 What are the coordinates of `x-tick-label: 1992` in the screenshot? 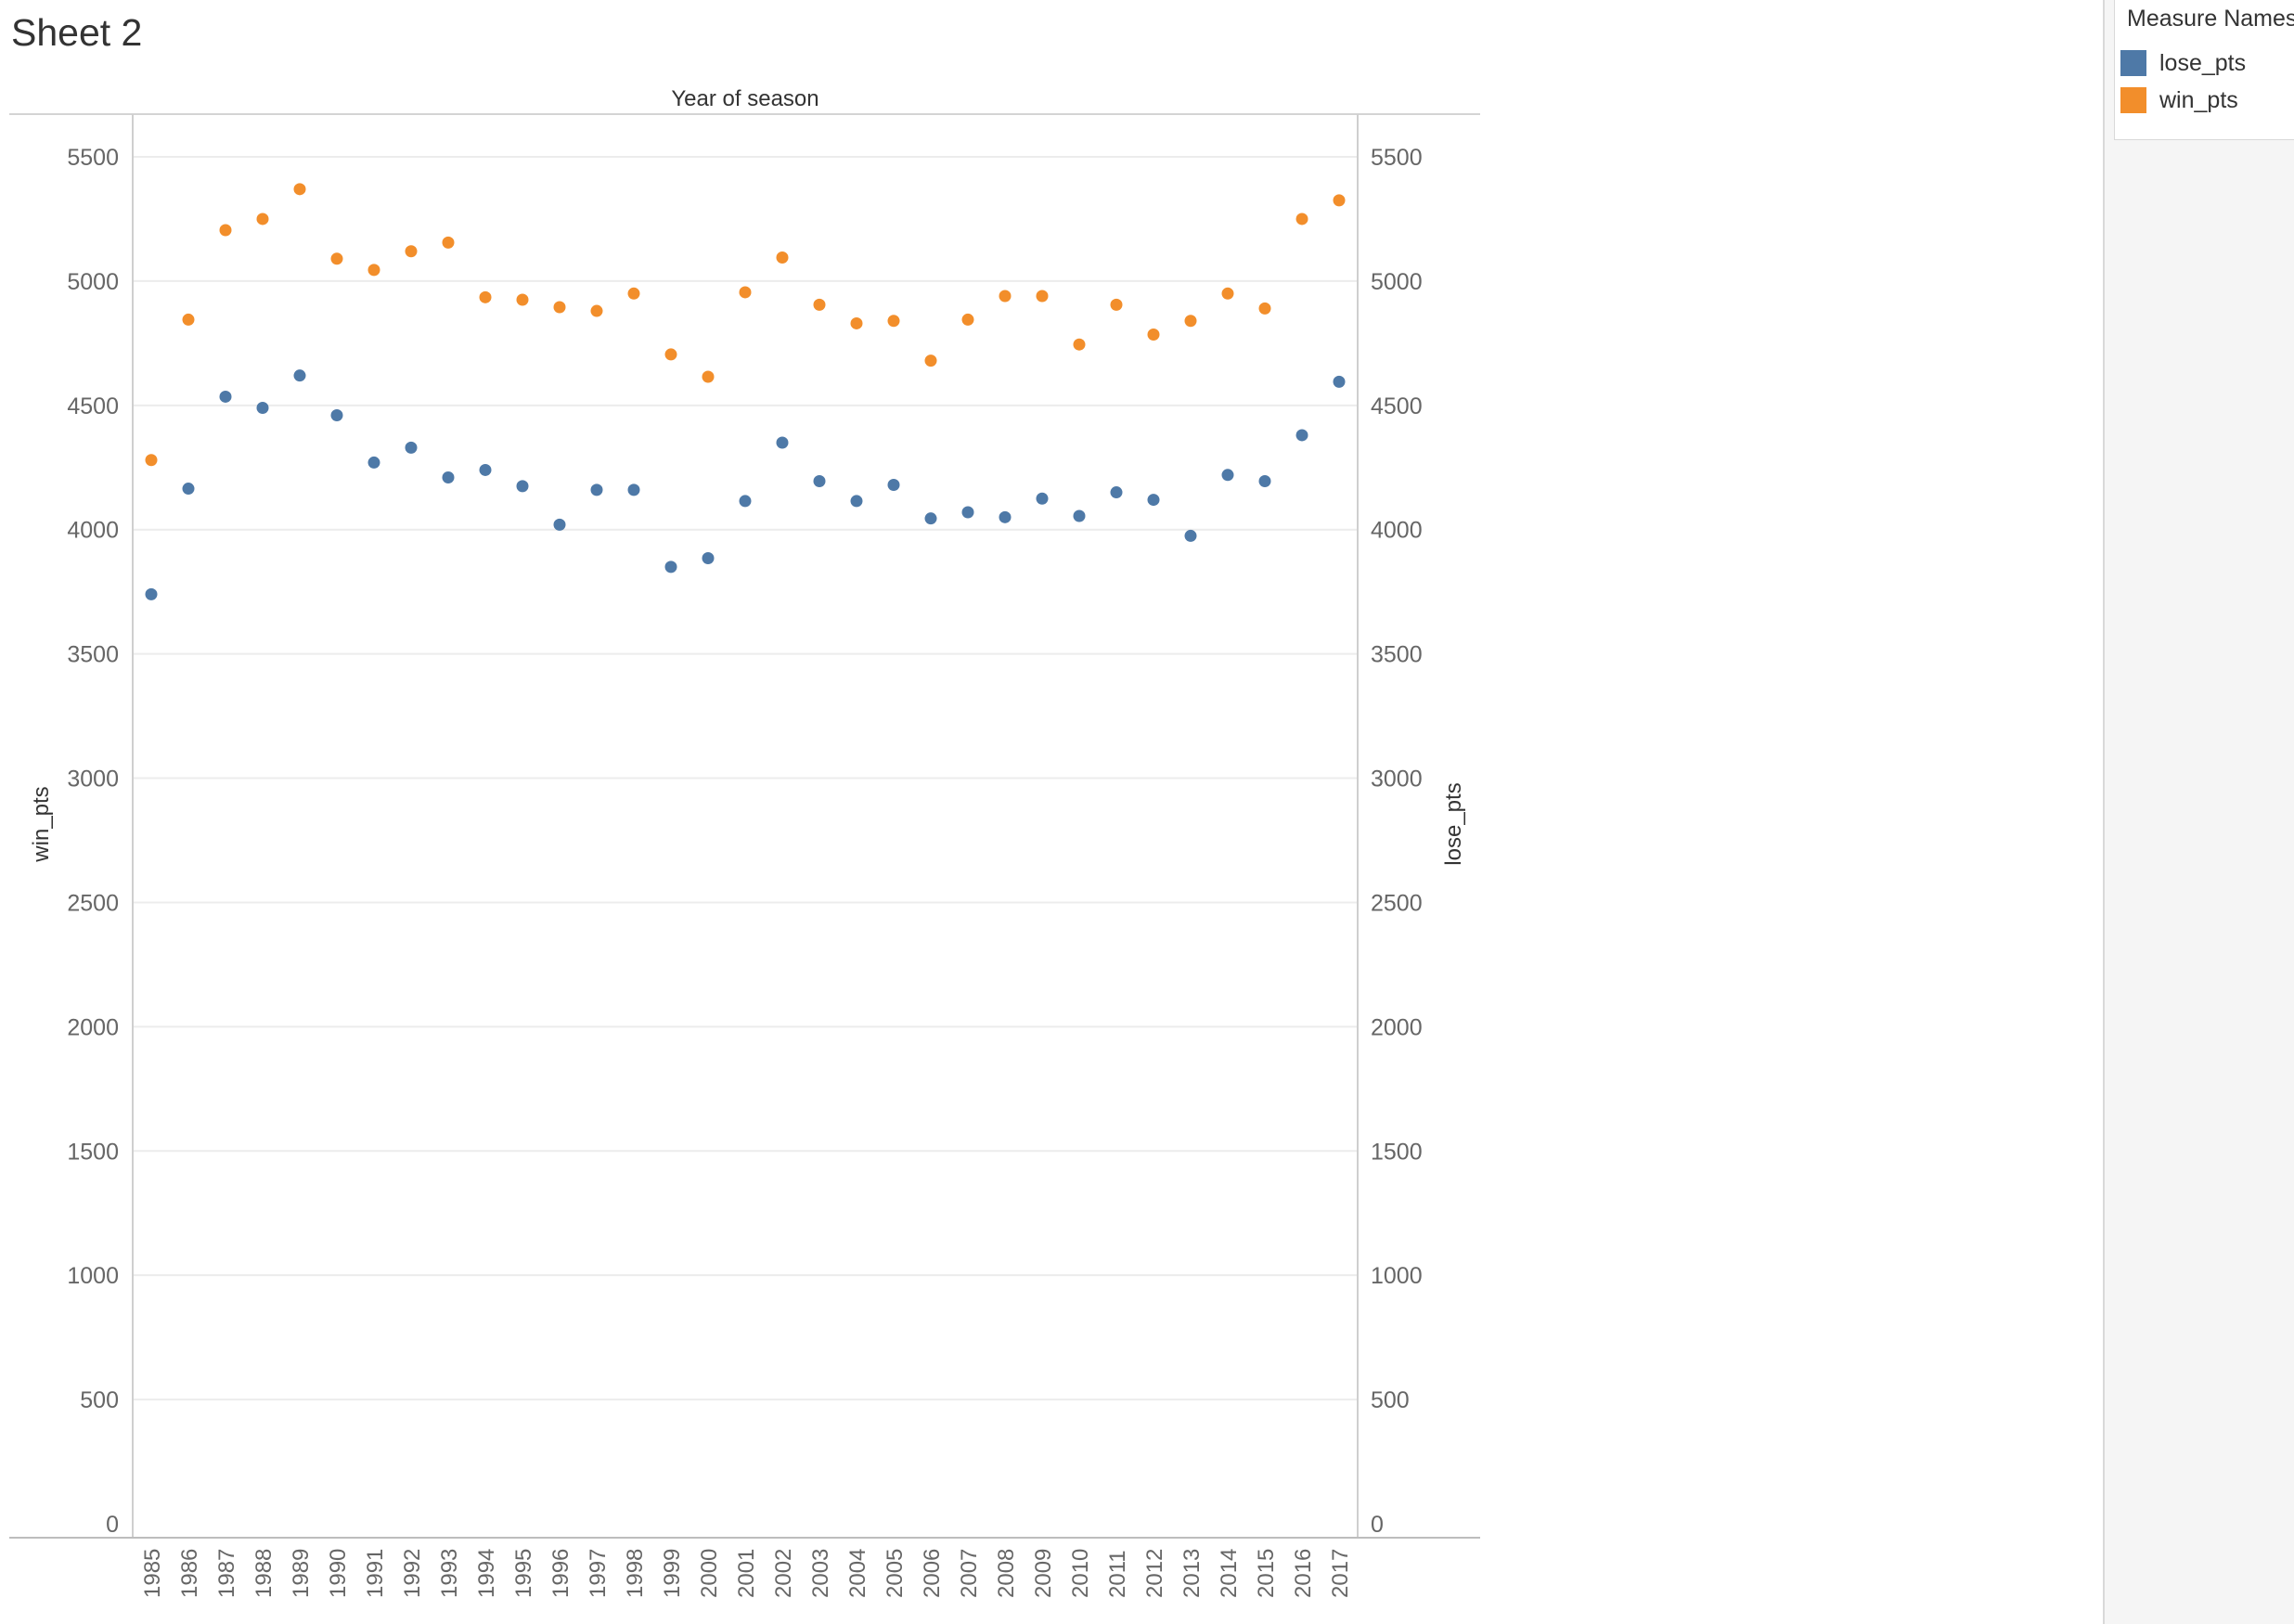 It's located at (412, 1574).